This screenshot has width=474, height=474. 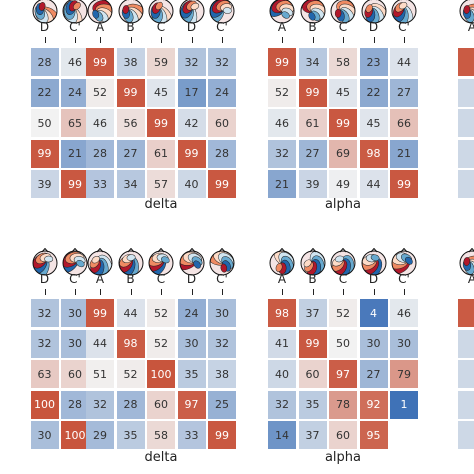 What do you see at coordinates (373, 404) in the screenshot?
I see `heatmap-cell: 92` at bounding box center [373, 404].